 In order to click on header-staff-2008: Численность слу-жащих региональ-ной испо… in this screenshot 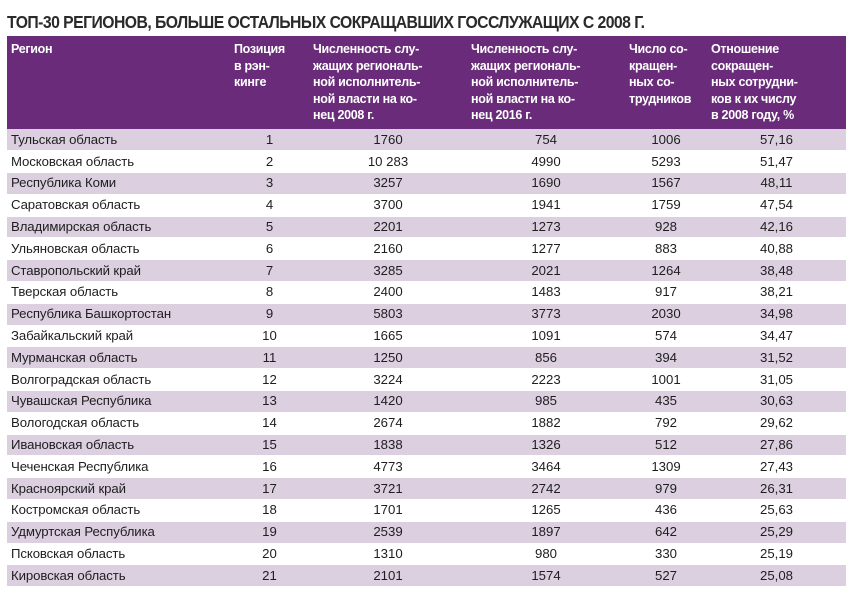, I will do `click(388, 82)`.